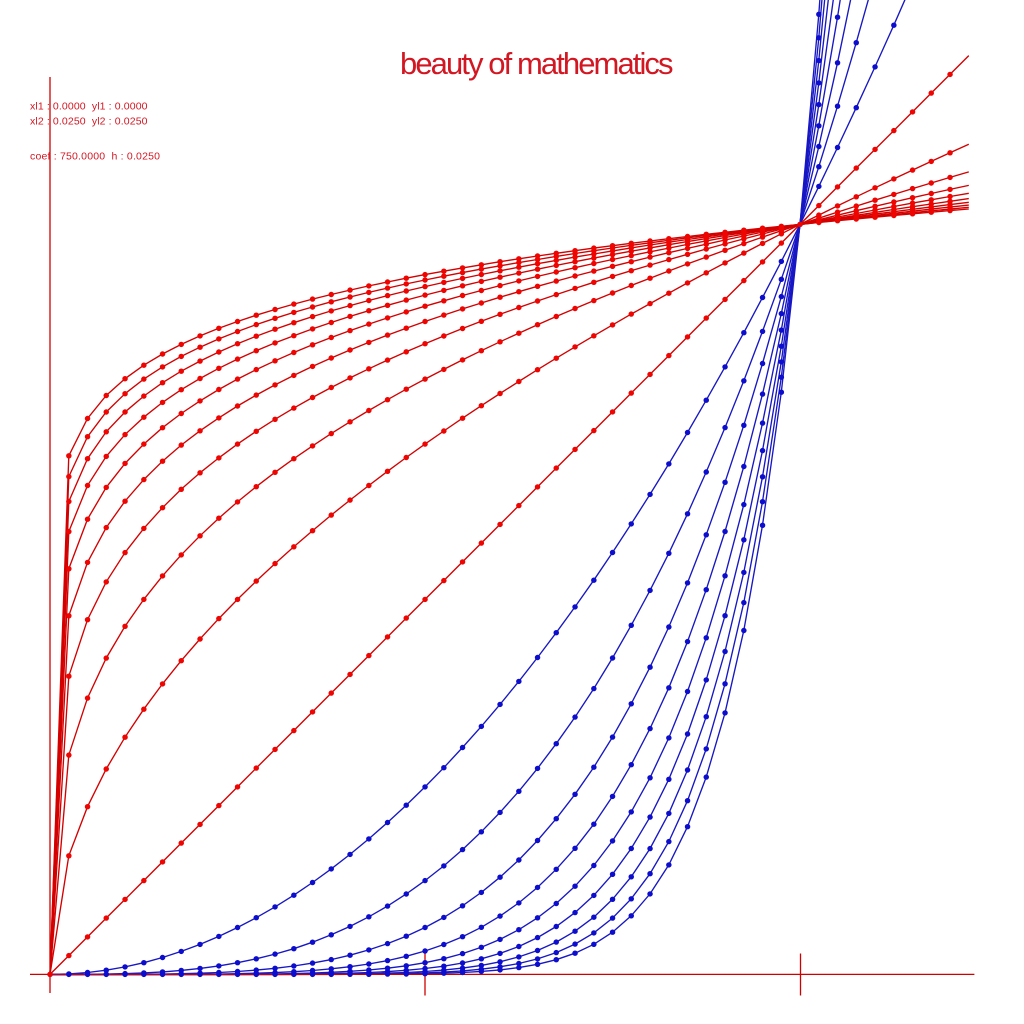 This screenshot has height=1024, width=1024. I want to click on svg-text: coef : 750.0000 h : 0.0250, so click(95, 157).